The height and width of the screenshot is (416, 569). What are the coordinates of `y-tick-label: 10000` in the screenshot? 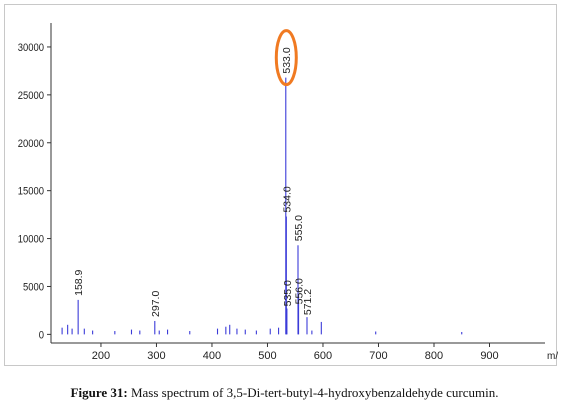 It's located at (31, 240).